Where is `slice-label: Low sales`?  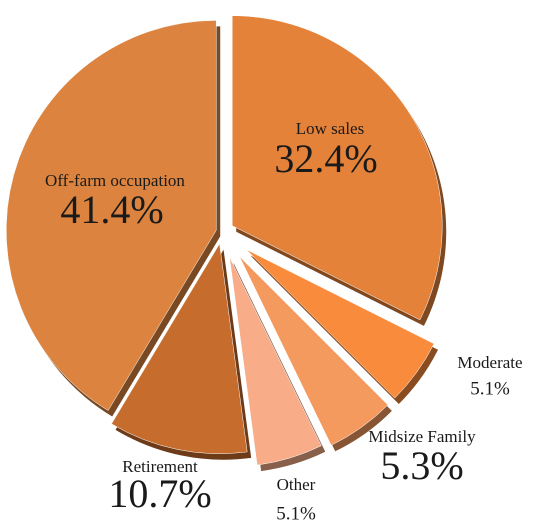 slice-label: Low sales is located at coordinates (330, 128).